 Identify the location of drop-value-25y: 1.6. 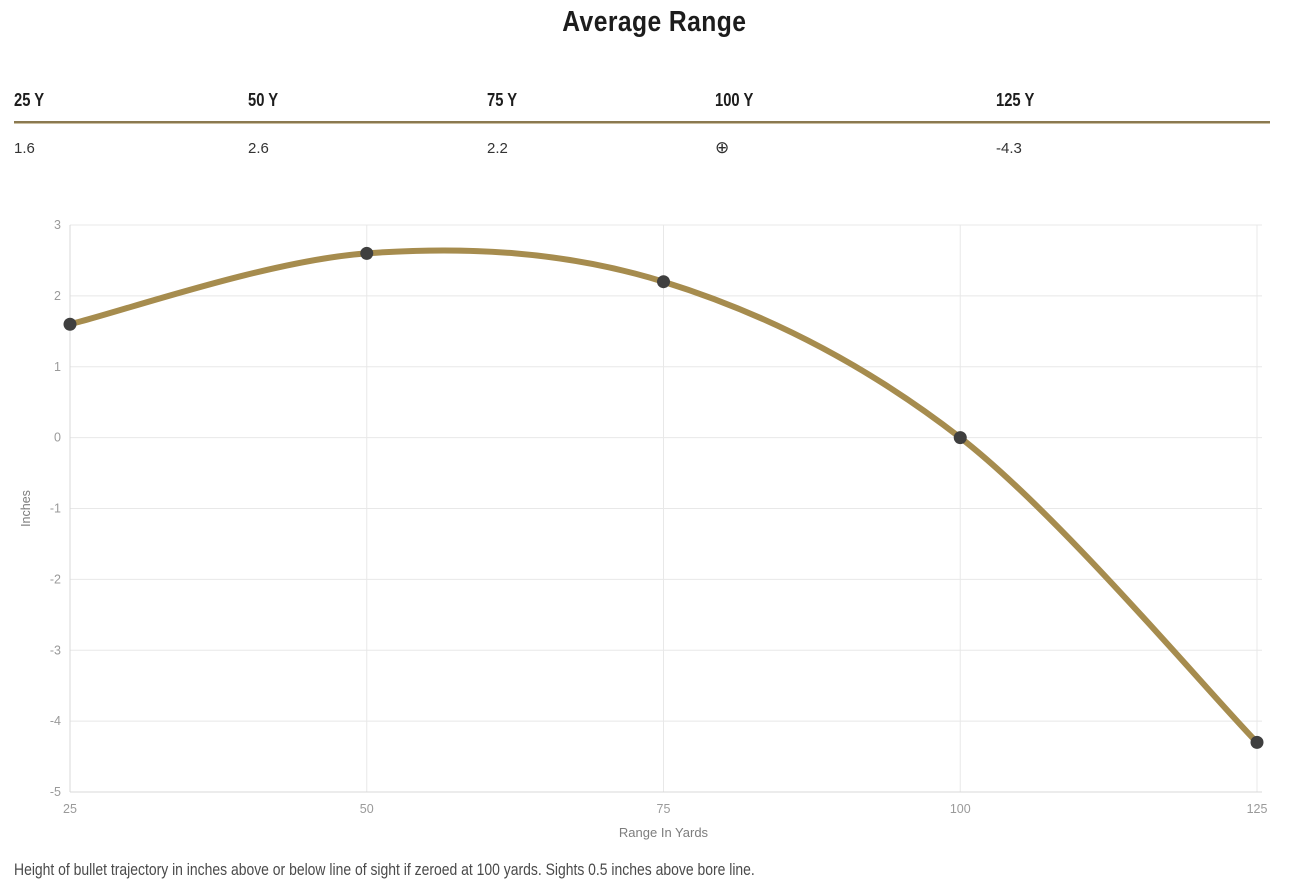
(24, 148).